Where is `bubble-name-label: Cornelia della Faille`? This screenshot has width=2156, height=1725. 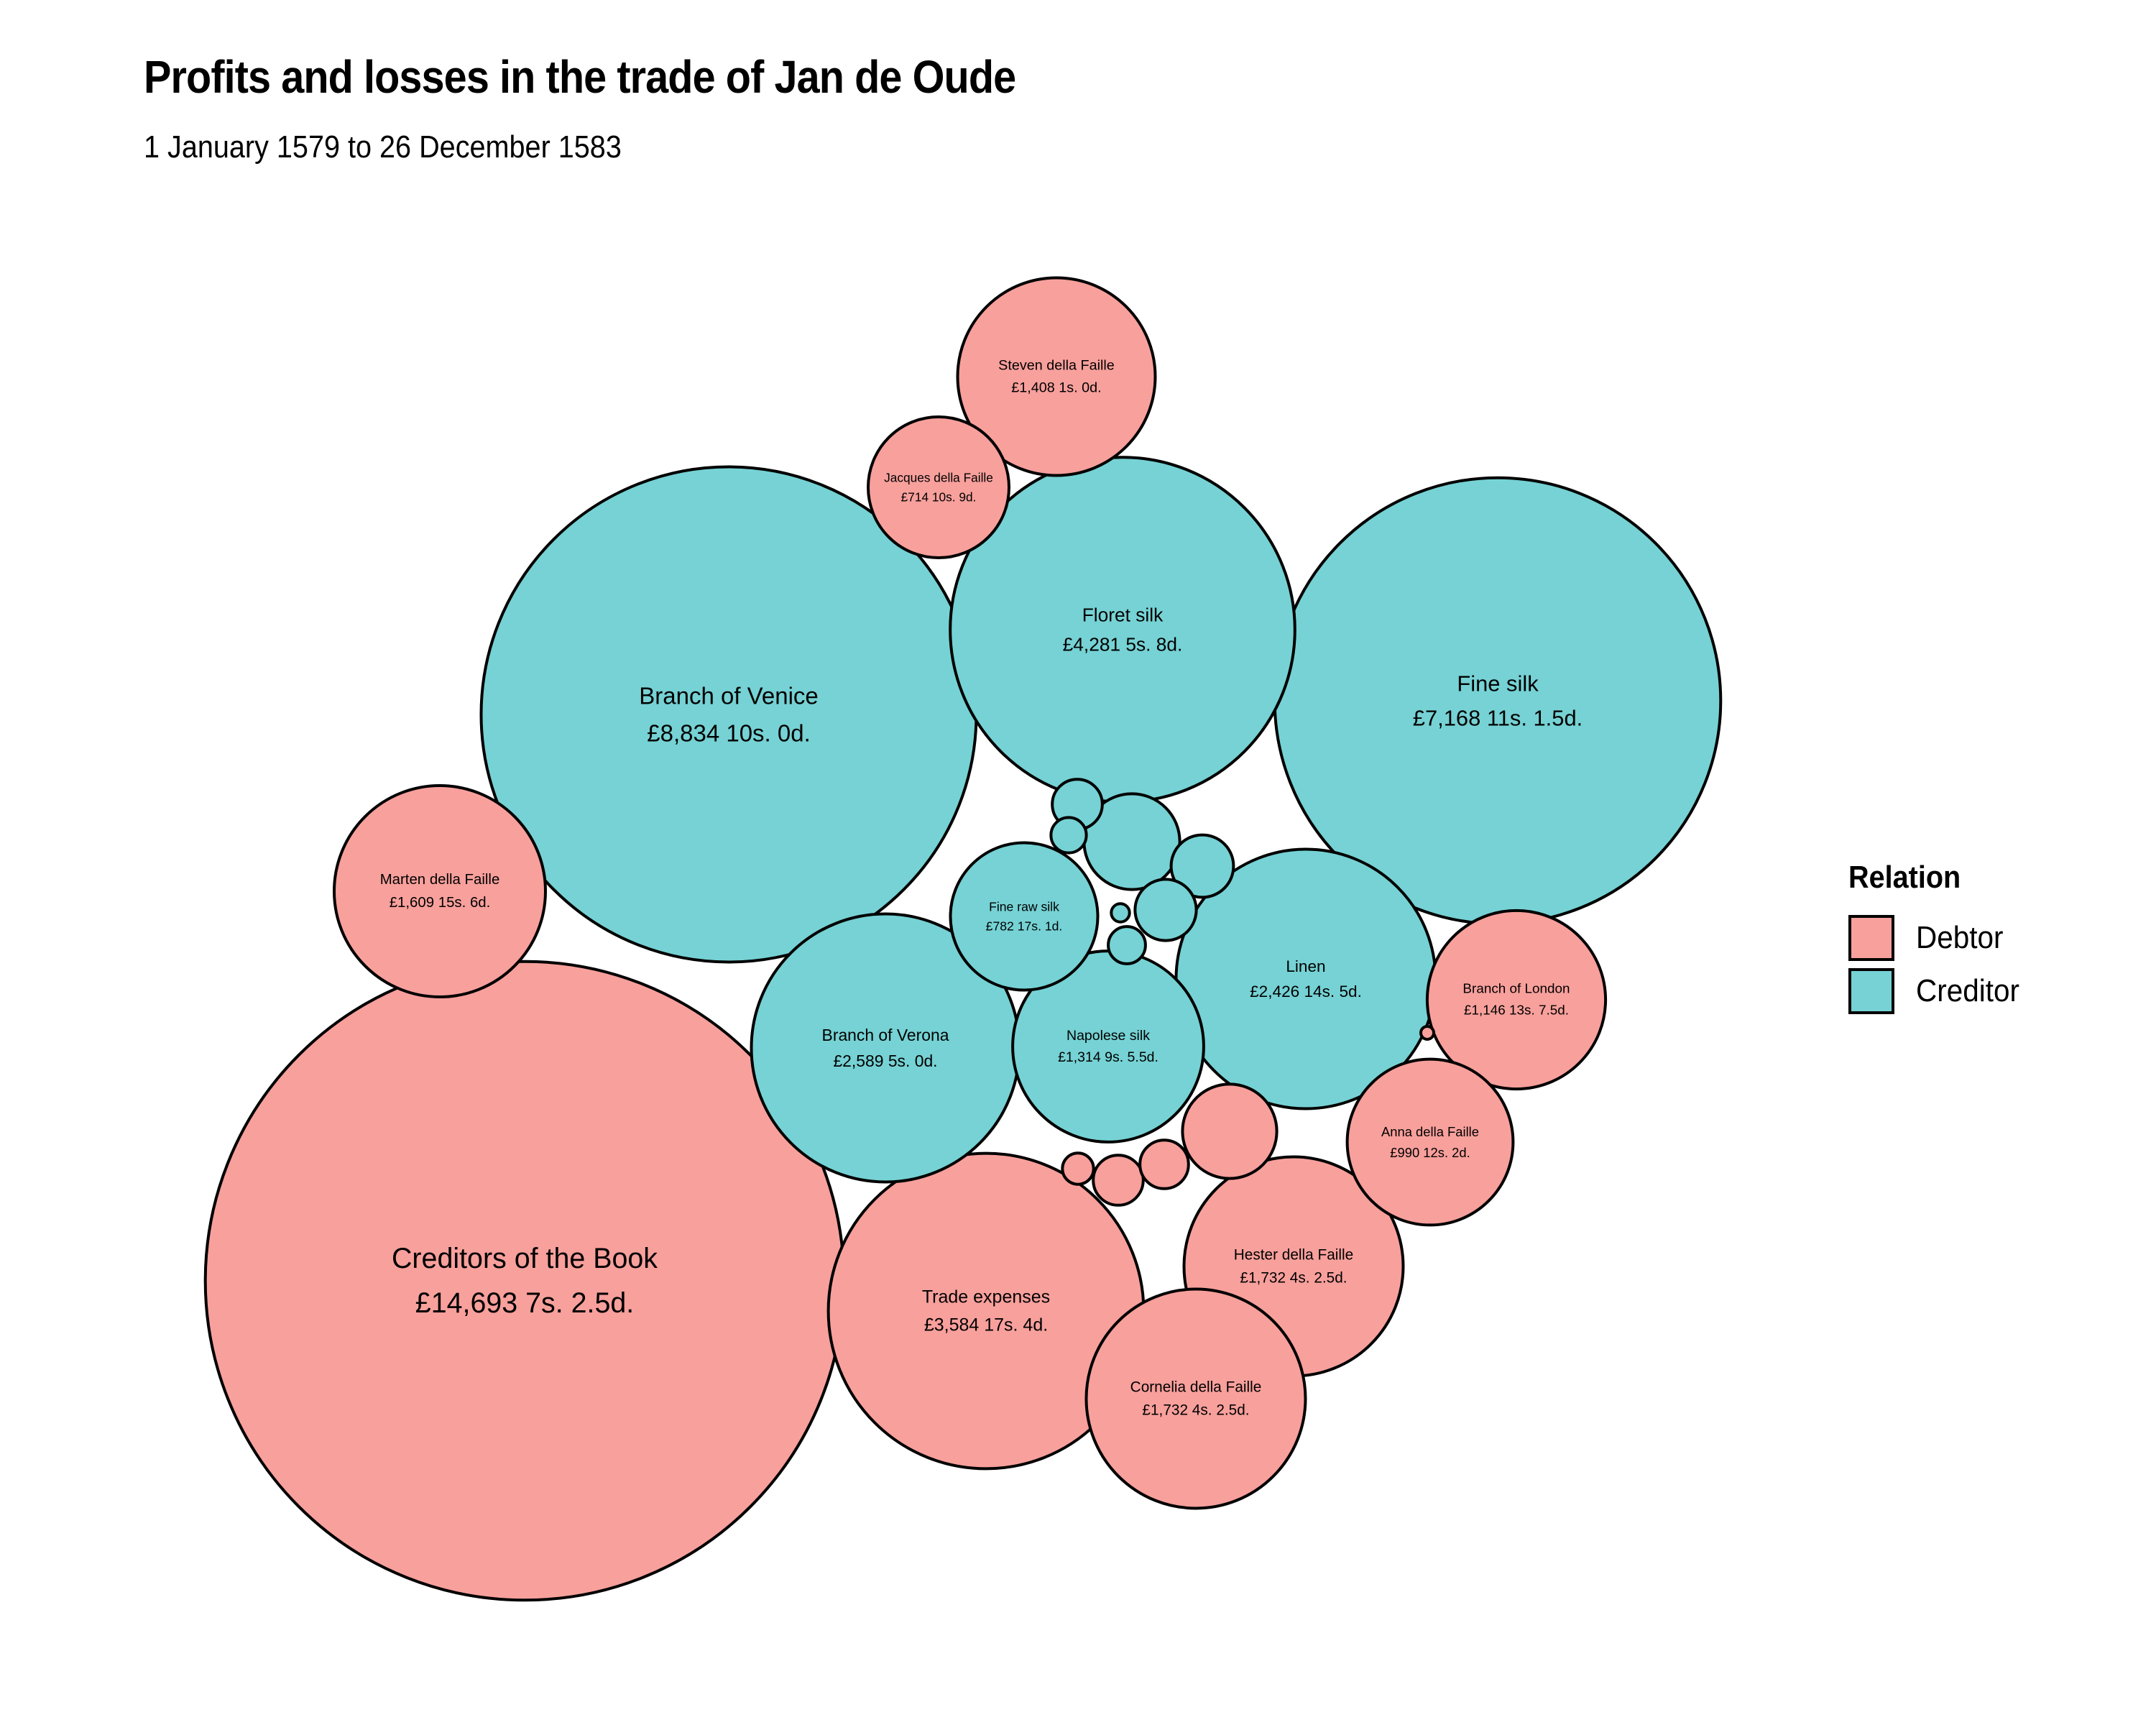 bubble-name-label: Cornelia della Faille is located at coordinates (1196, 1387).